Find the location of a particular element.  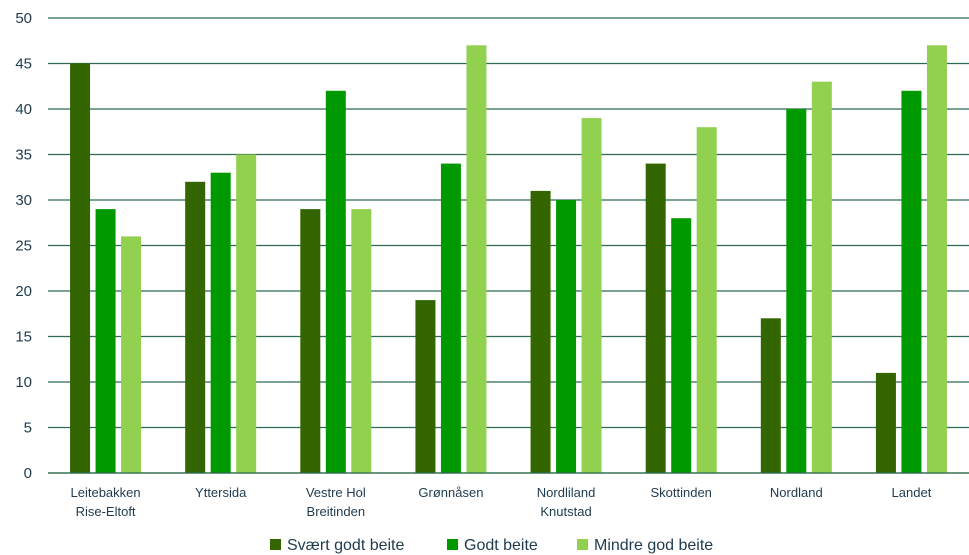

y-tick-label: 10 is located at coordinates (23, 382).